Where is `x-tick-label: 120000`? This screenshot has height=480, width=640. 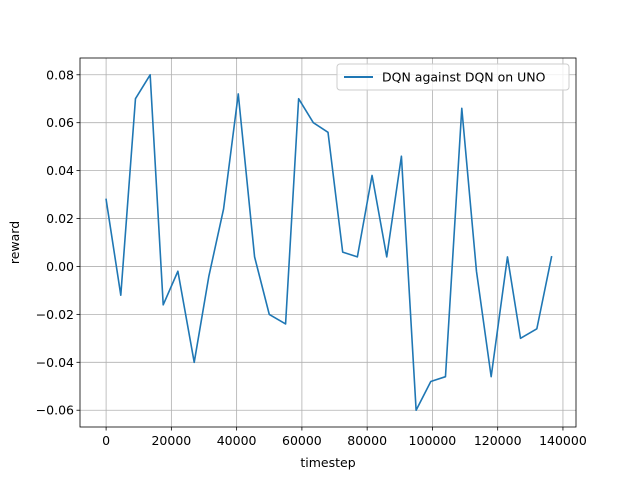 x-tick-label: 120000 is located at coordinates (498, 440).